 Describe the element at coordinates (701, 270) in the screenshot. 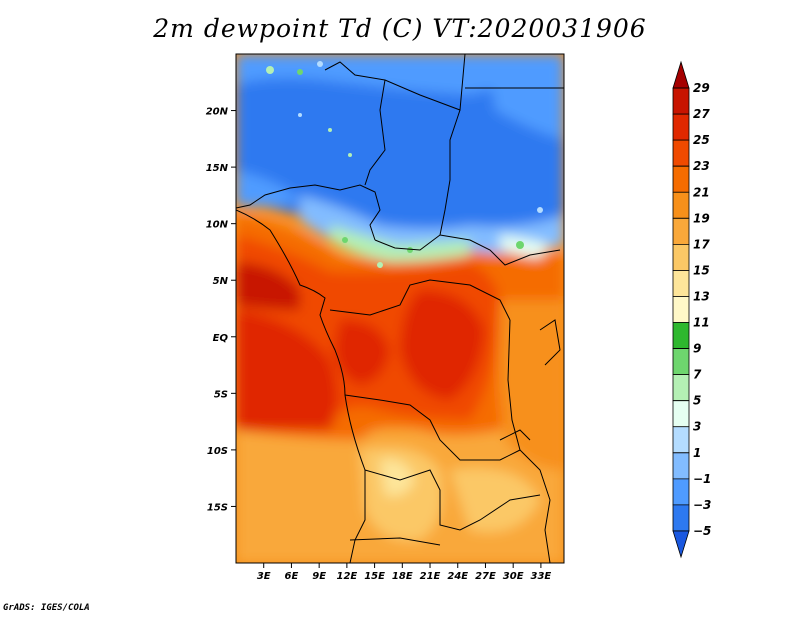

I see `colorbar-label: 15` at that location.